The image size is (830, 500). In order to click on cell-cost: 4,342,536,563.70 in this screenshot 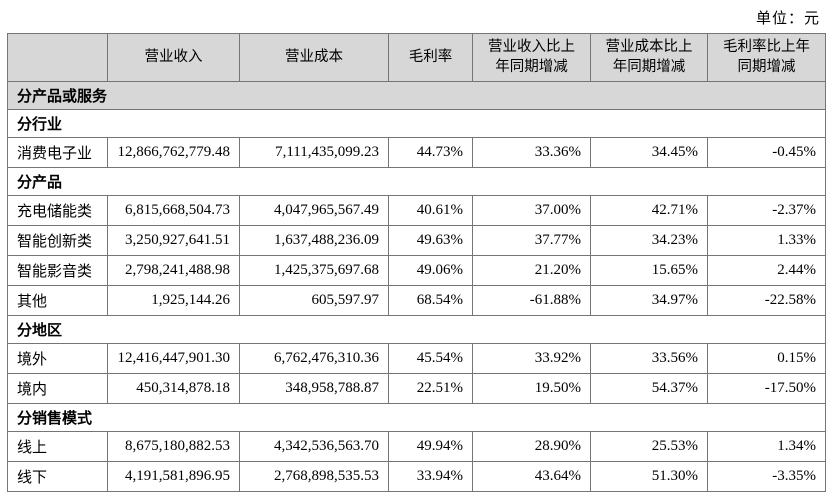, I will do `click(314, 446)`.